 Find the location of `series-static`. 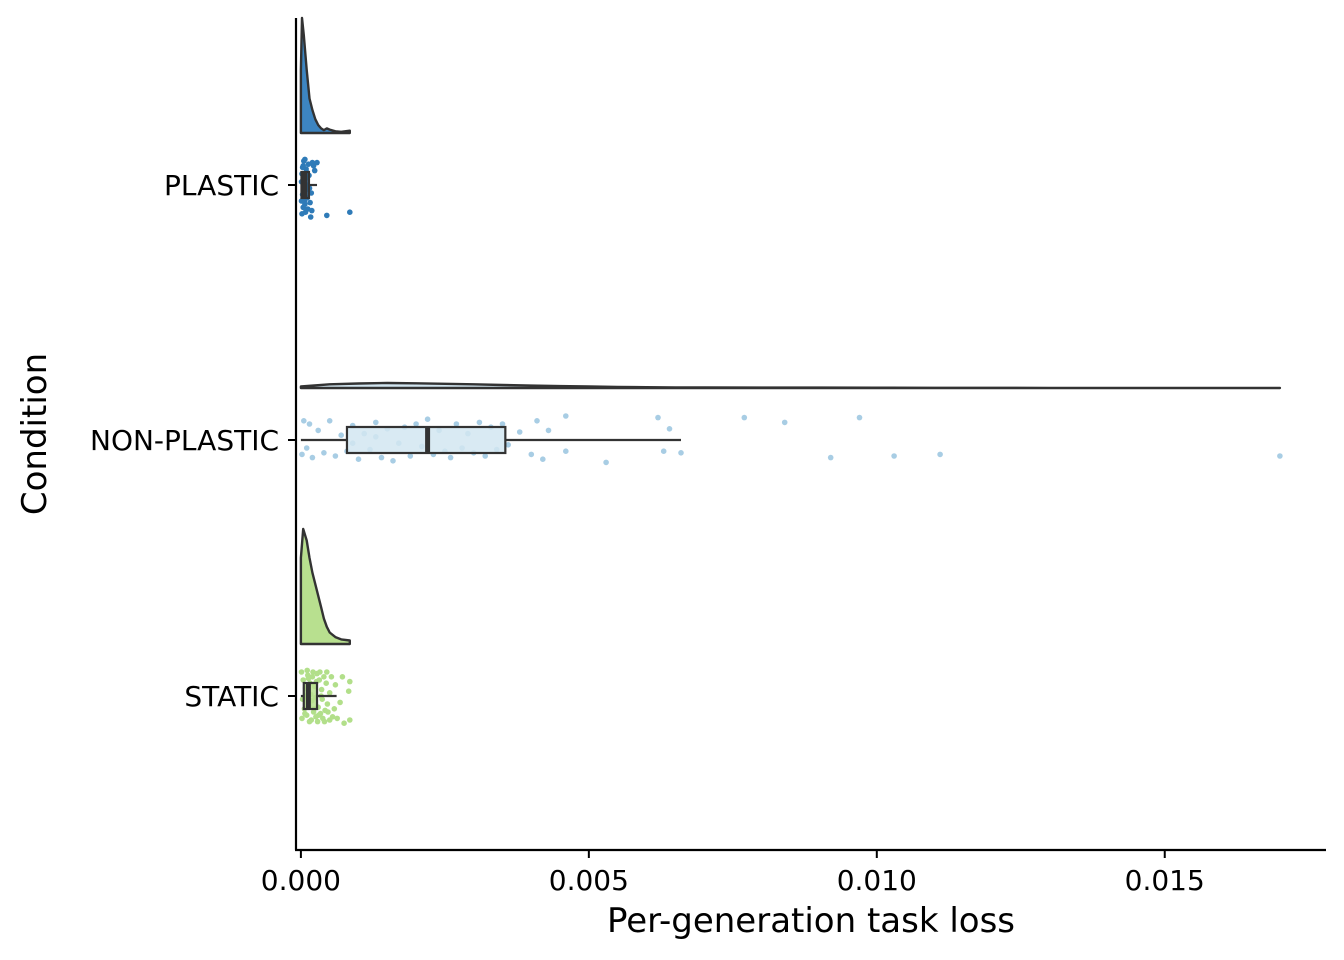

series-static is located at coordinates (325, 626).